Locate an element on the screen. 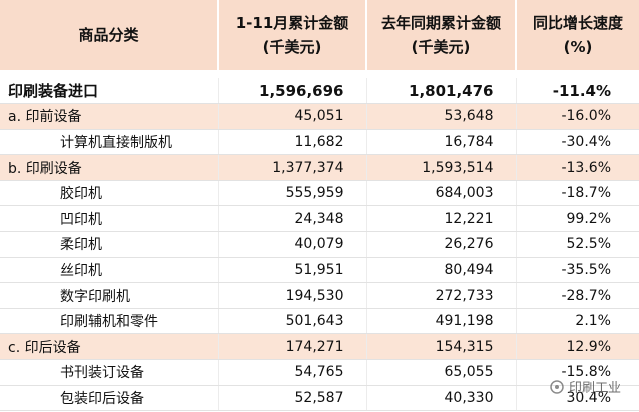 Image resolution: width=639 pixels, height=412 pixels. header-cell: 同比增长速度 (%) is located at coordinates (577, 35).